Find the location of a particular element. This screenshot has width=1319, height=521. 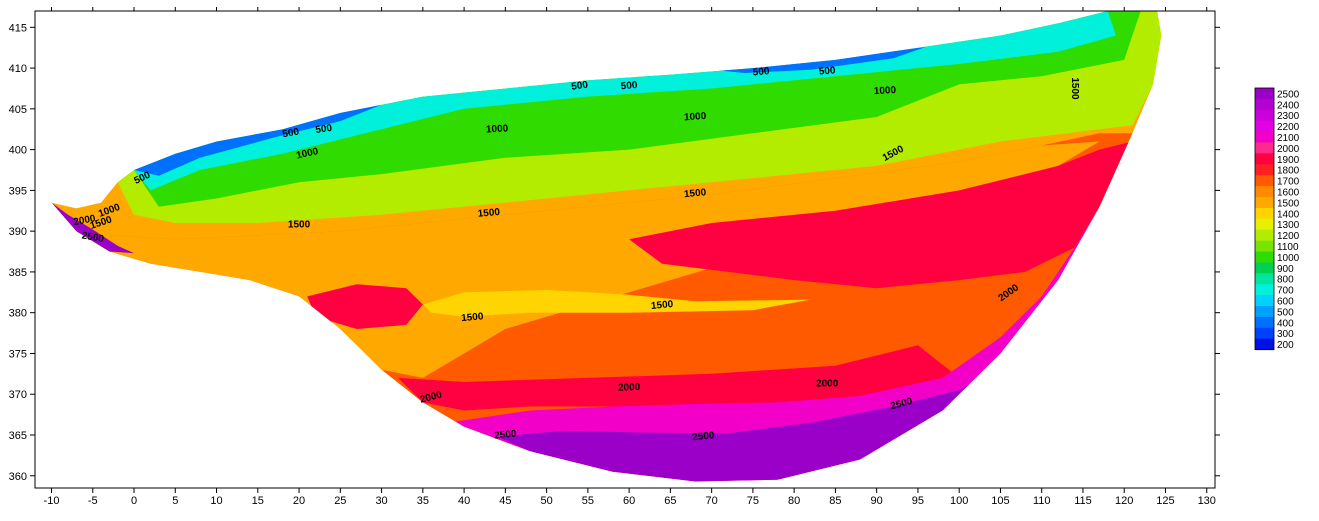

colorbar-frame is located at coordinates (1264, 219).